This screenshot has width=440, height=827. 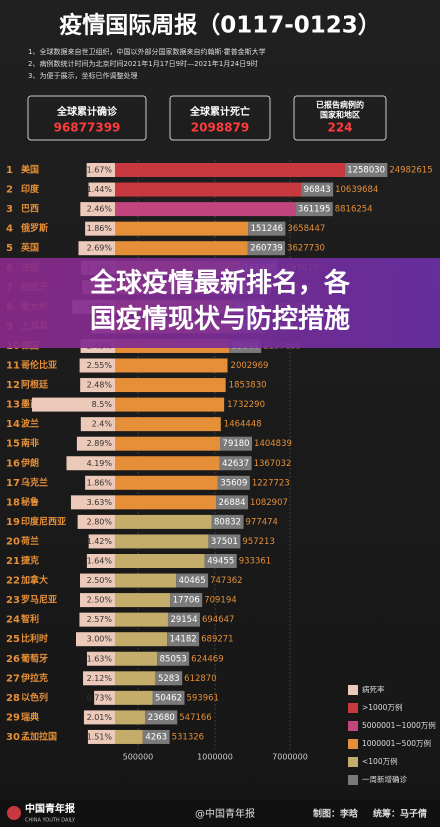 I want to click on note: 2、病例数统计时间为北京时间2021年1月17日9时—2021年1月24日9时, so click(x=143, y=63).